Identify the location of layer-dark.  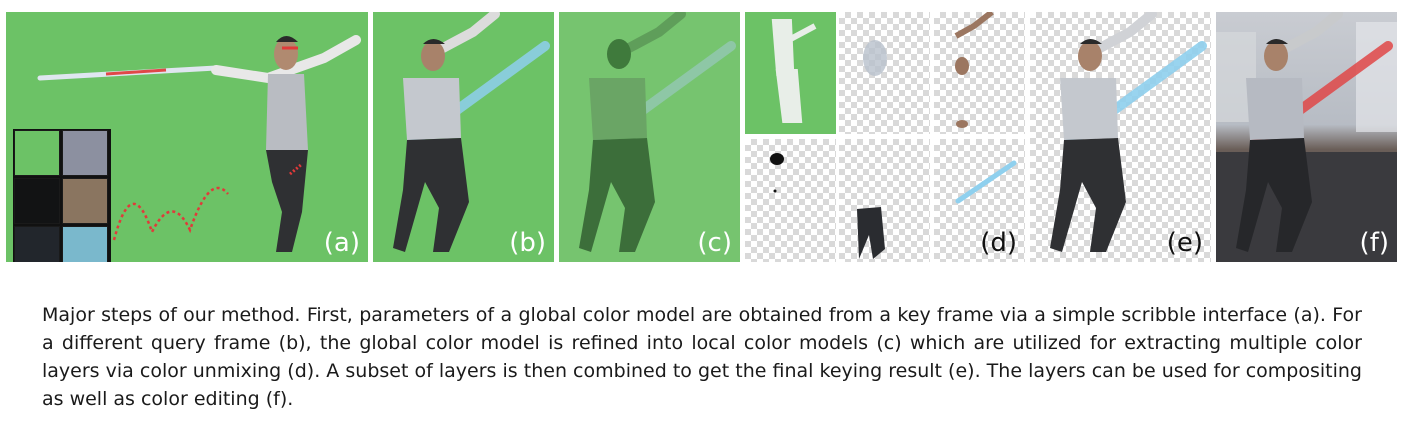
(884, 200).